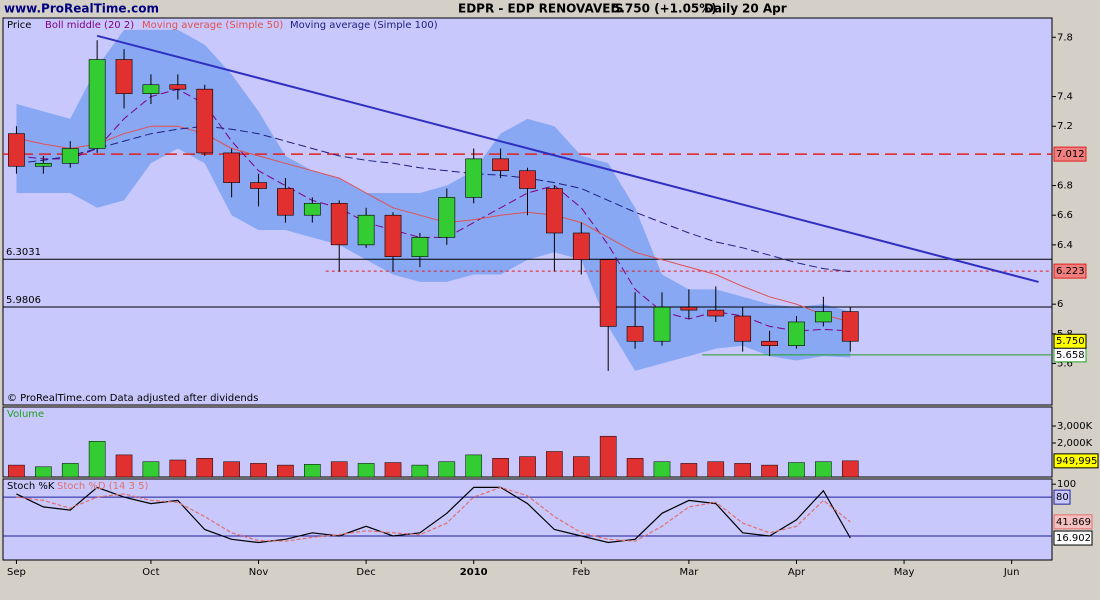 The image size is (1100, 600). What do you see at coordinates (16, 572) in the screenshot?
I see `x-tick-label: Sep` at bounding box center [16, 572].